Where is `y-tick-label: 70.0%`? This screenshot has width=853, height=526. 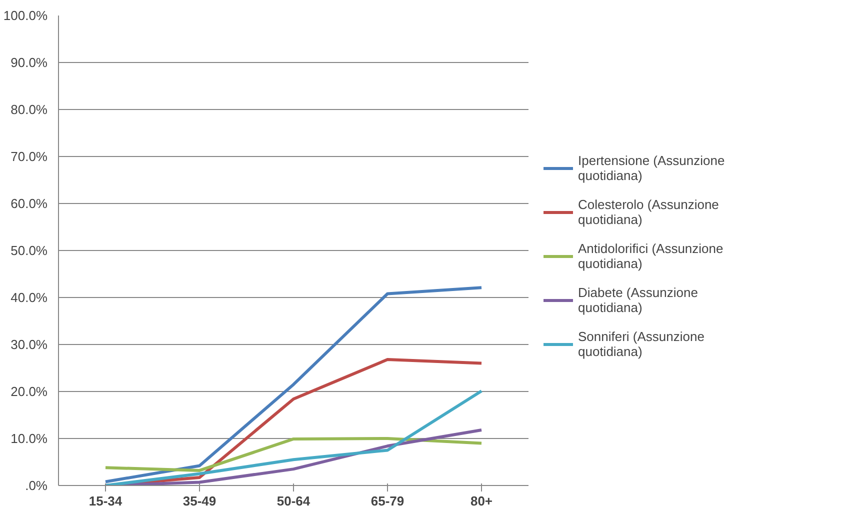
y-tick-label: 70.0% is located at coordinates (29, 156).